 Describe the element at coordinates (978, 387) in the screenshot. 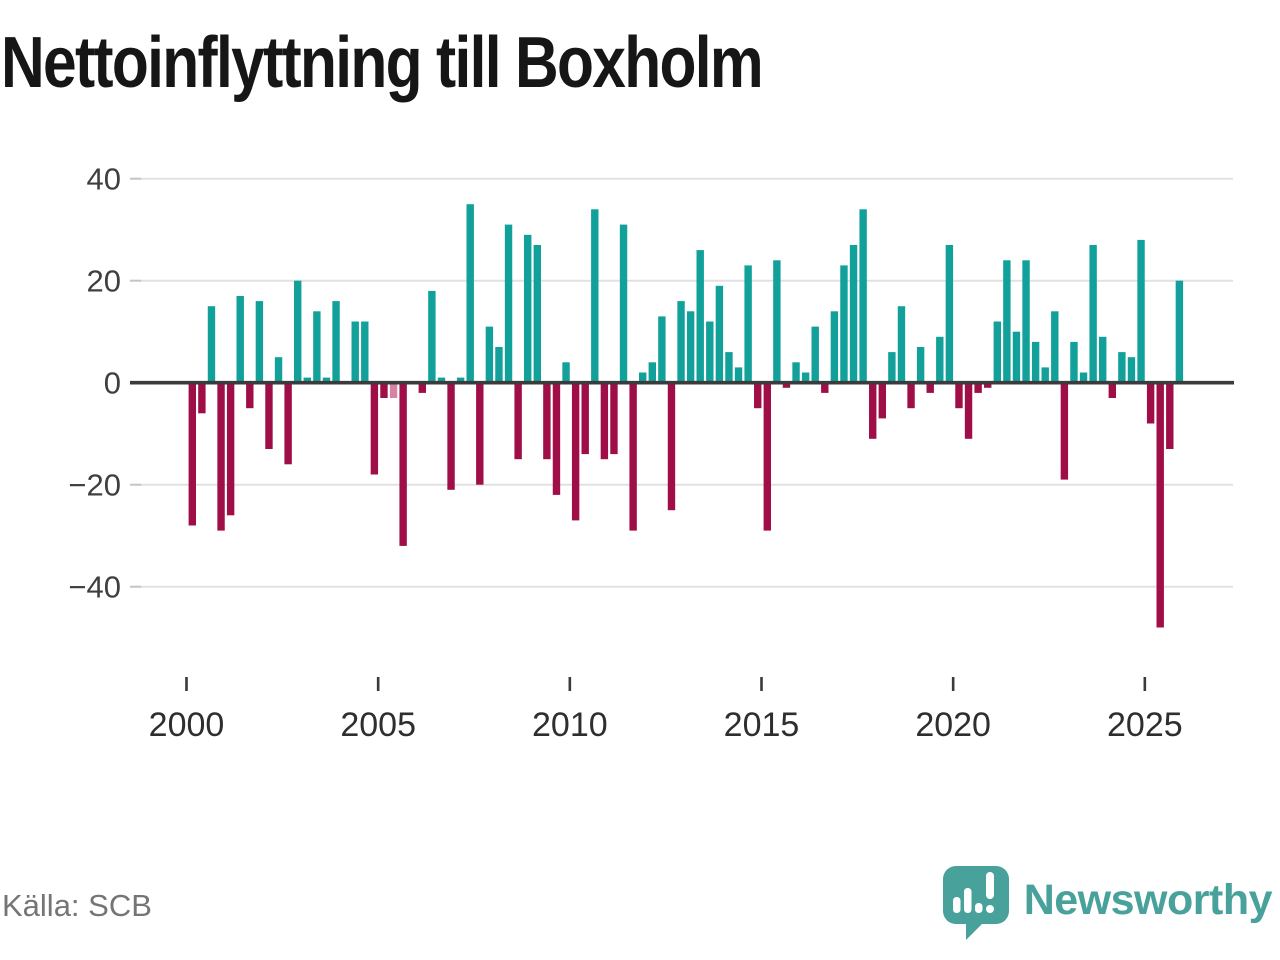

I see `bar-2020-Q3` at that location.